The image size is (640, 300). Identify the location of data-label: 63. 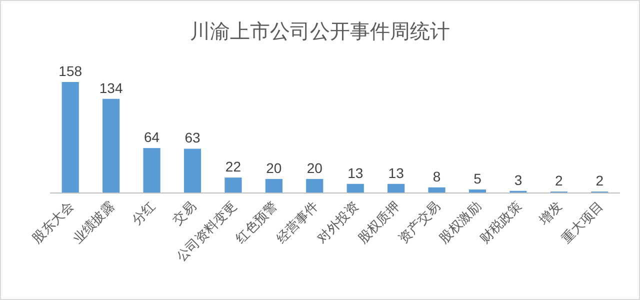
(192, 138).